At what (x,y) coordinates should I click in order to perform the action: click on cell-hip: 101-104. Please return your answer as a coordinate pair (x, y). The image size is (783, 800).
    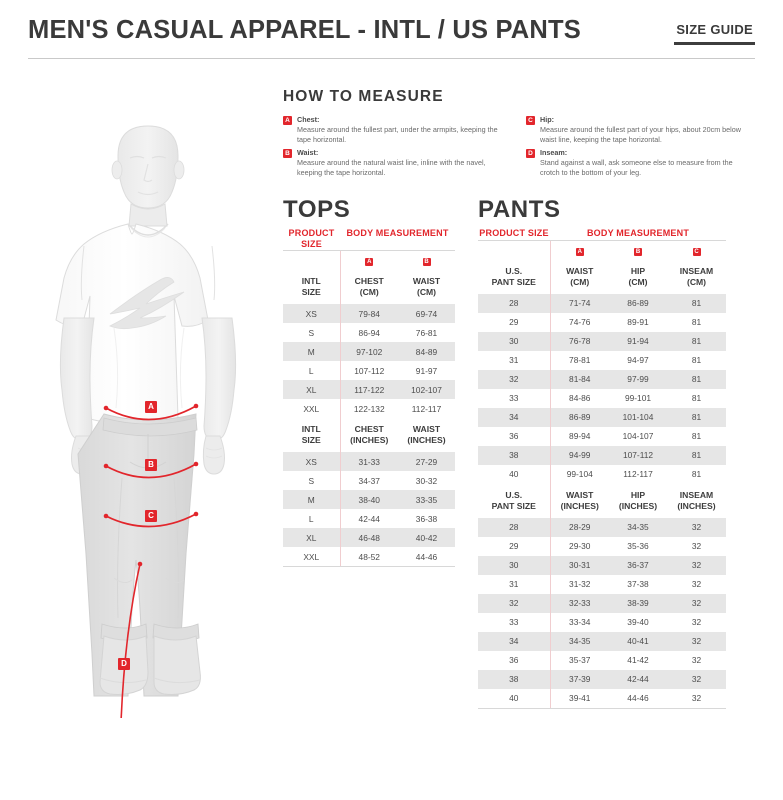
    Looking at the image, I should click on (638, 417).